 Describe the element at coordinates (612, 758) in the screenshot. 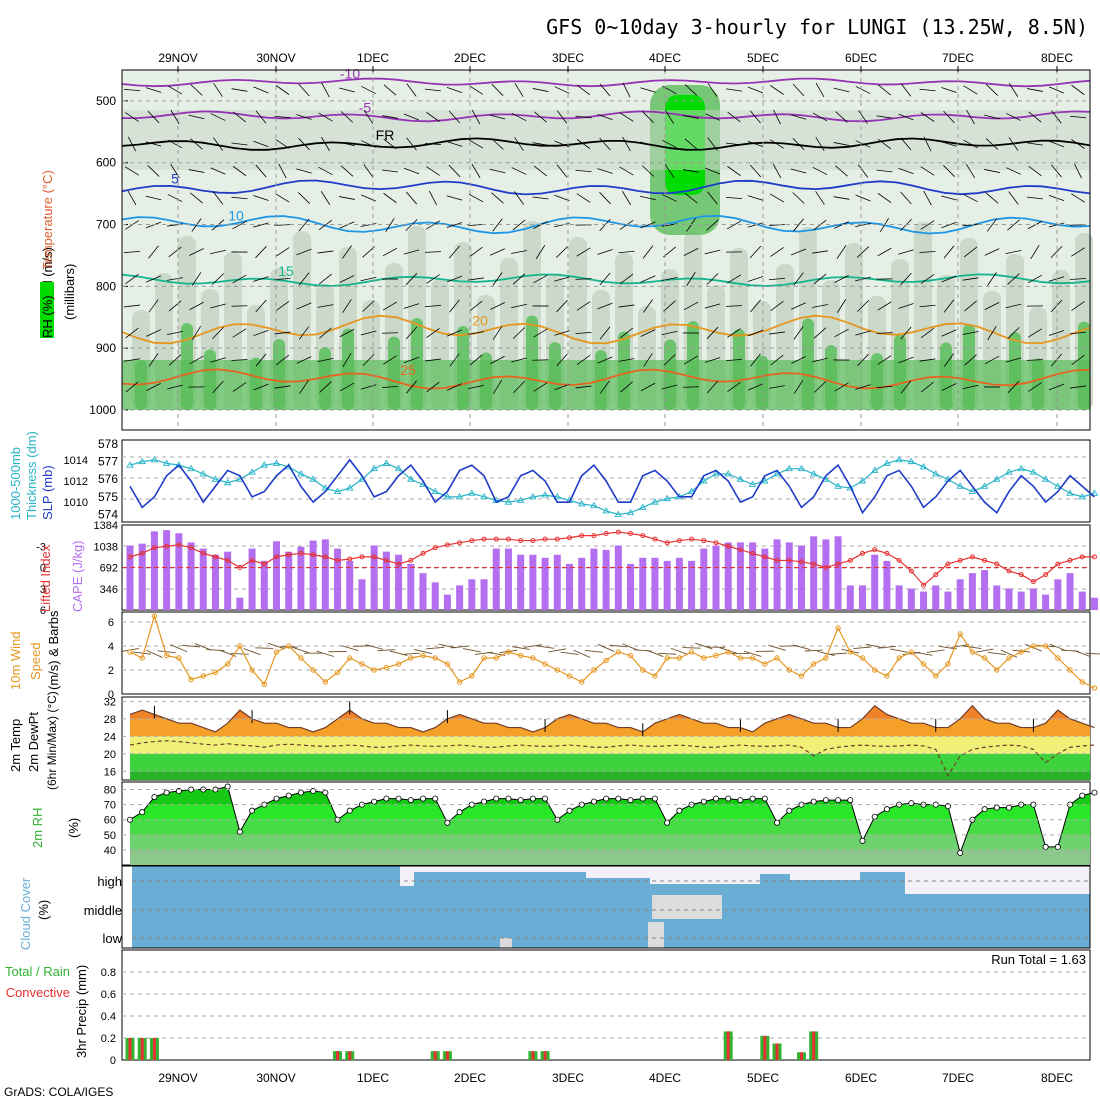

I see `dewpoint-line` at that location.